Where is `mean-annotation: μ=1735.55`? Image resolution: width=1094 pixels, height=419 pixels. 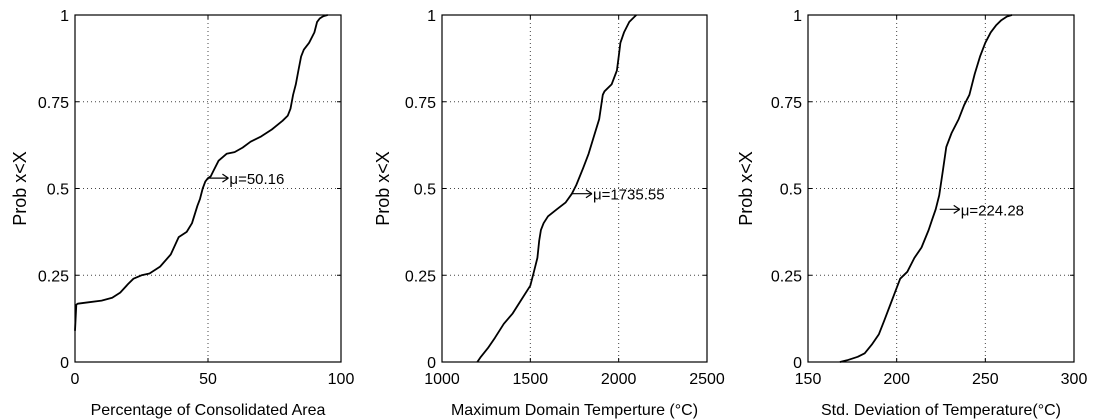 mean-annotation: μ=1735.55 is located at coordinates (629, 195).